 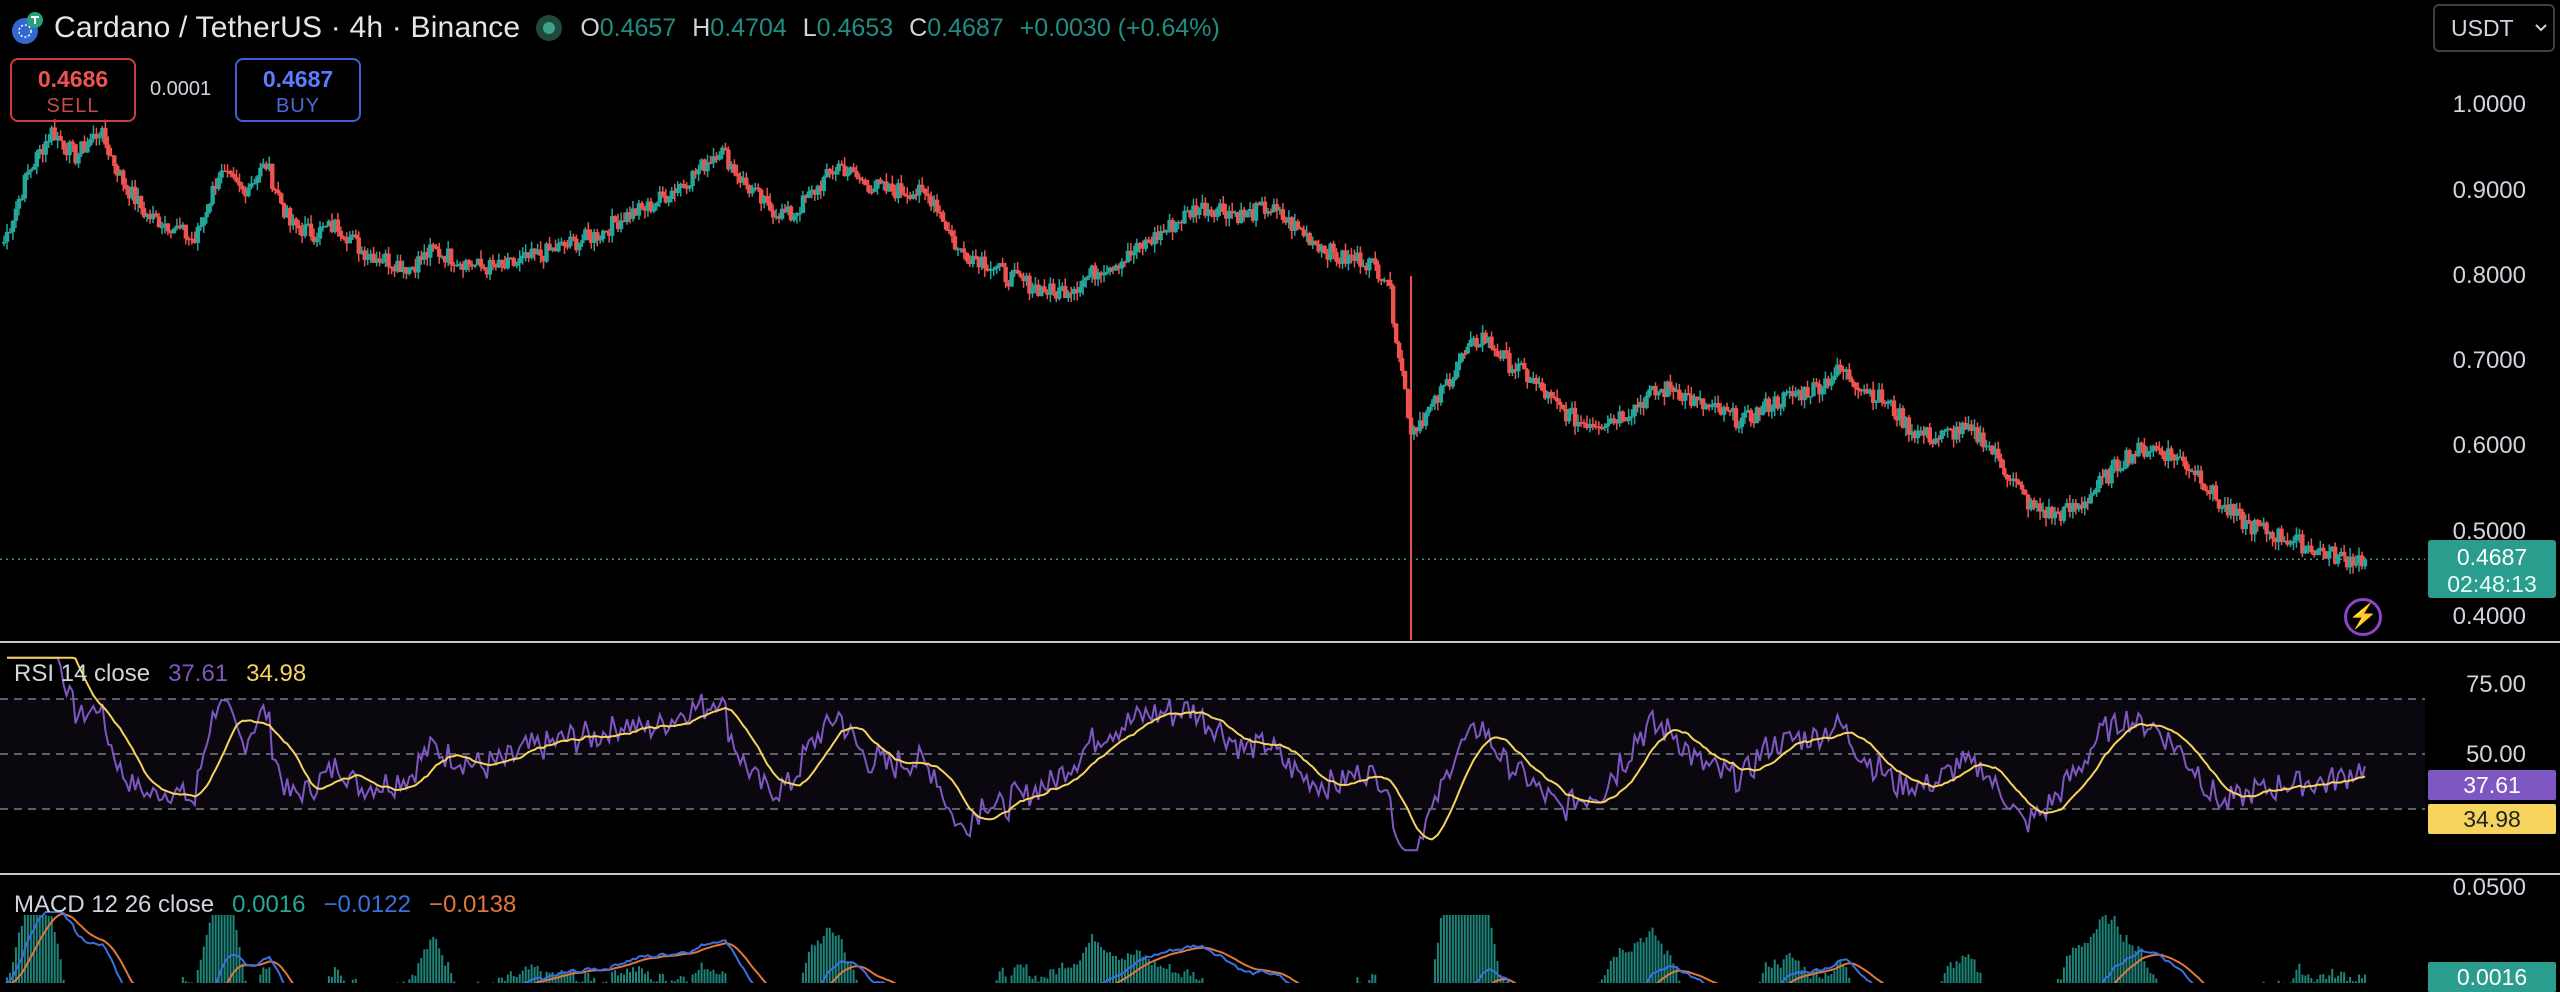 What do you see at coordinates (265, 905) in the screenshot?
I see `macd-legend: MACD 12 26 close 0.0016 −0.0122 −0.0138` at bounding box center [265, 905].